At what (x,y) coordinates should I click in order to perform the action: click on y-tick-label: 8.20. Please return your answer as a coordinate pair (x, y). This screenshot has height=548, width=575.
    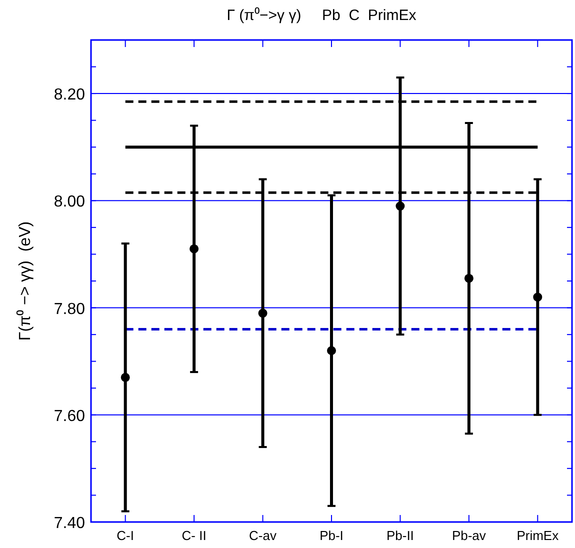
    Looking at the image, I should click on (70, 95).